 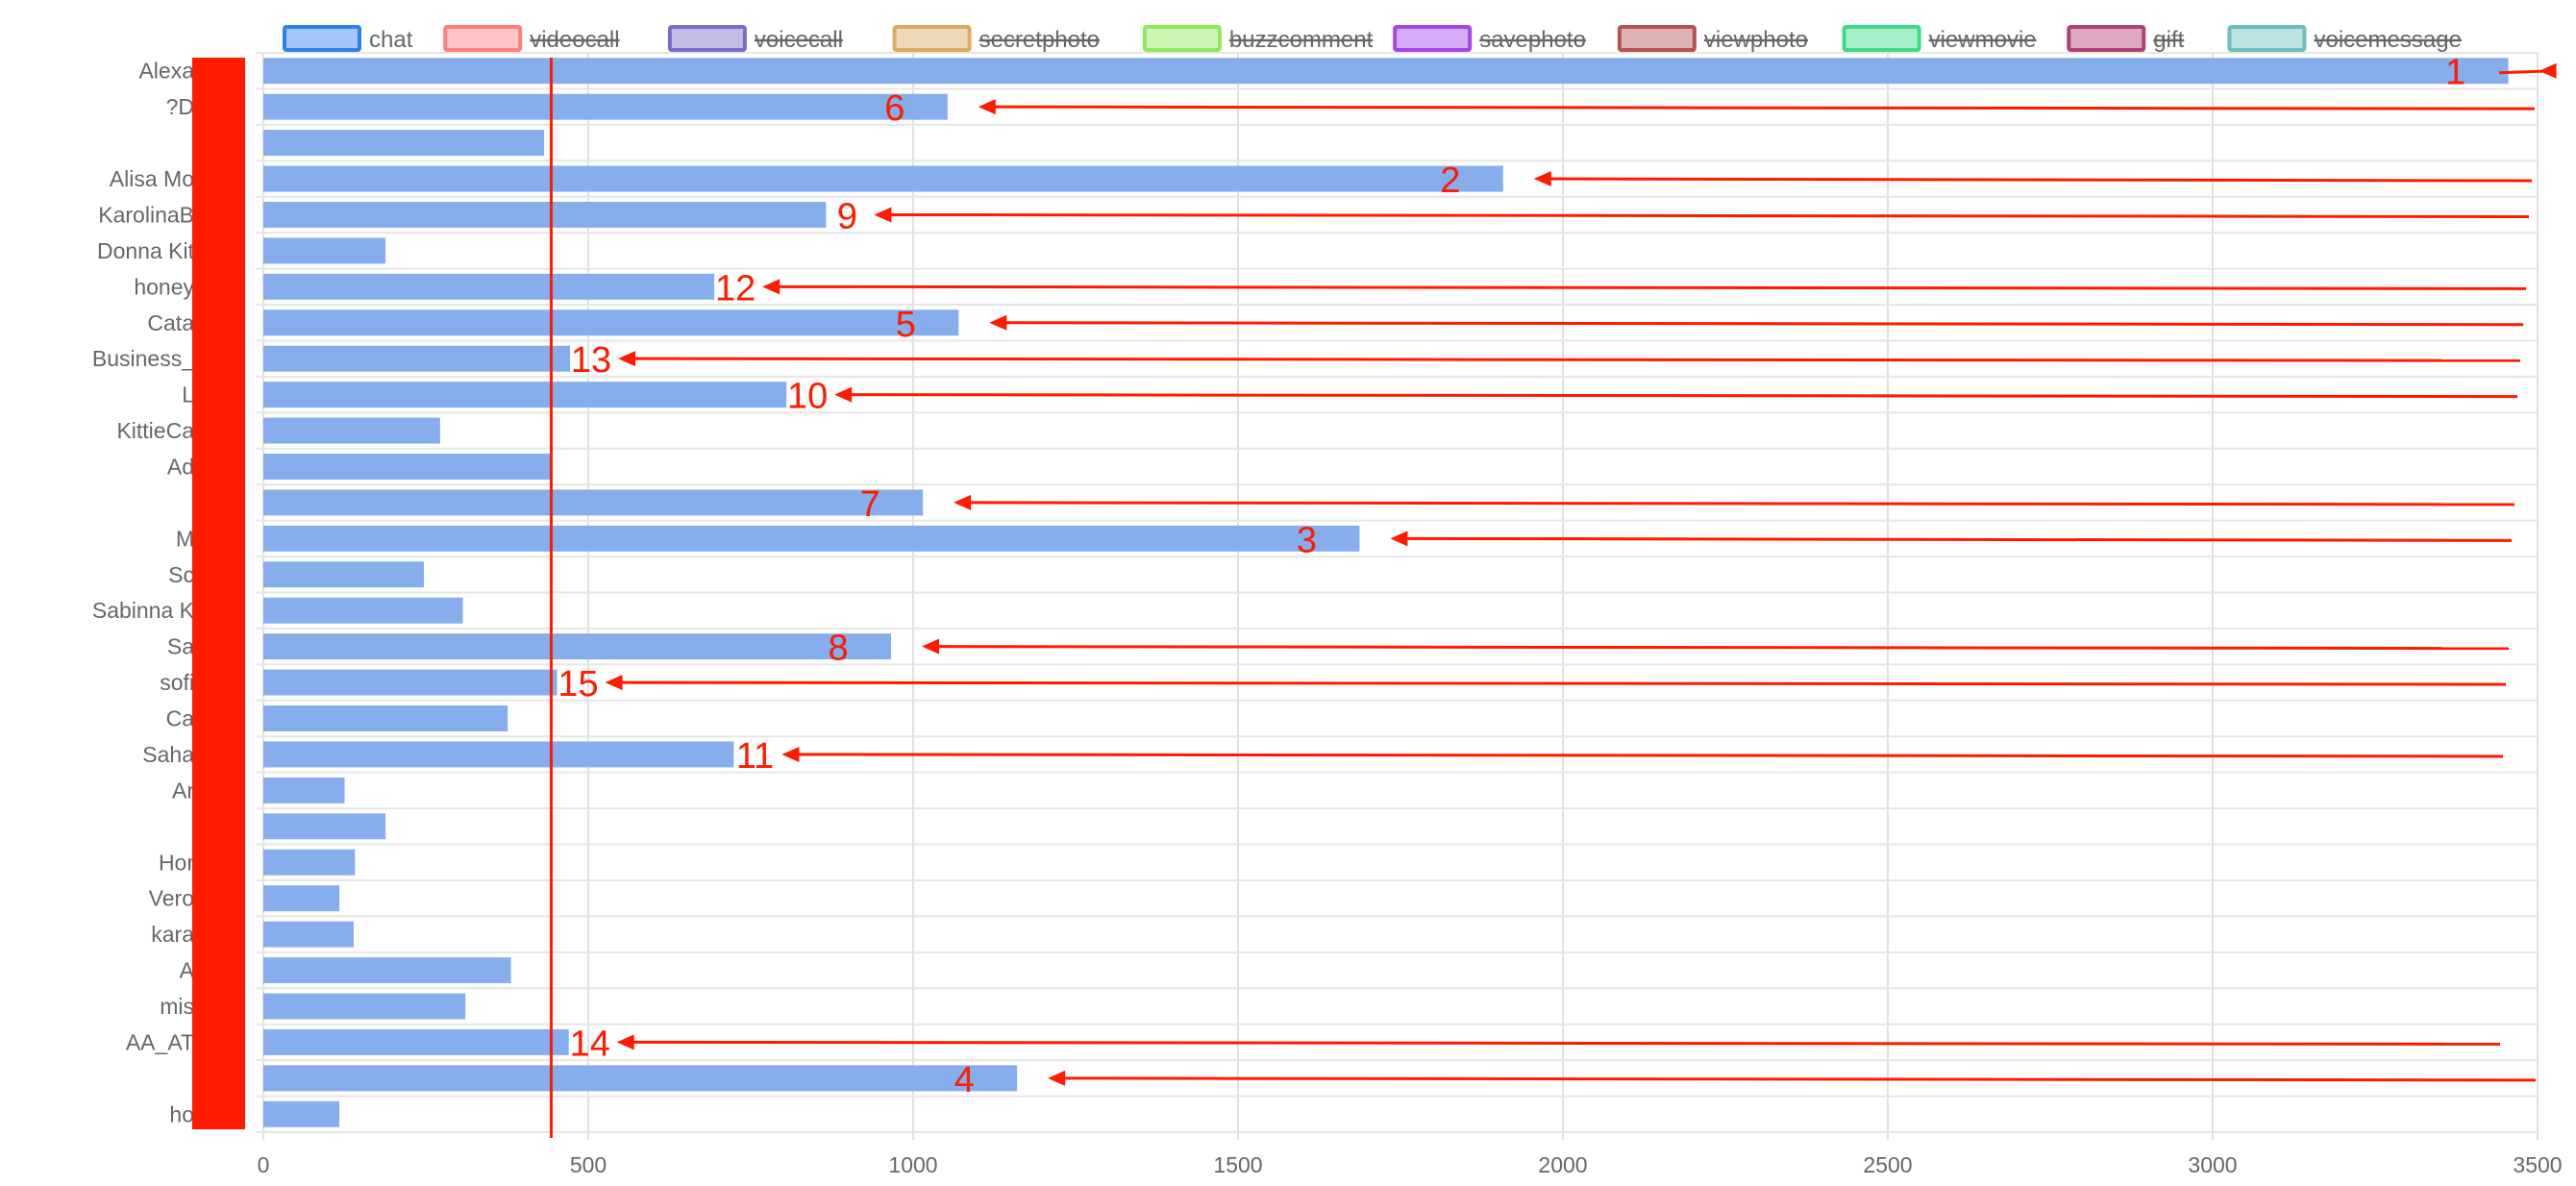 What do you see at coordinates (574, 40) in the screenshot?
I see `legend-label-1: videocall` at bounding box center [574, 40].